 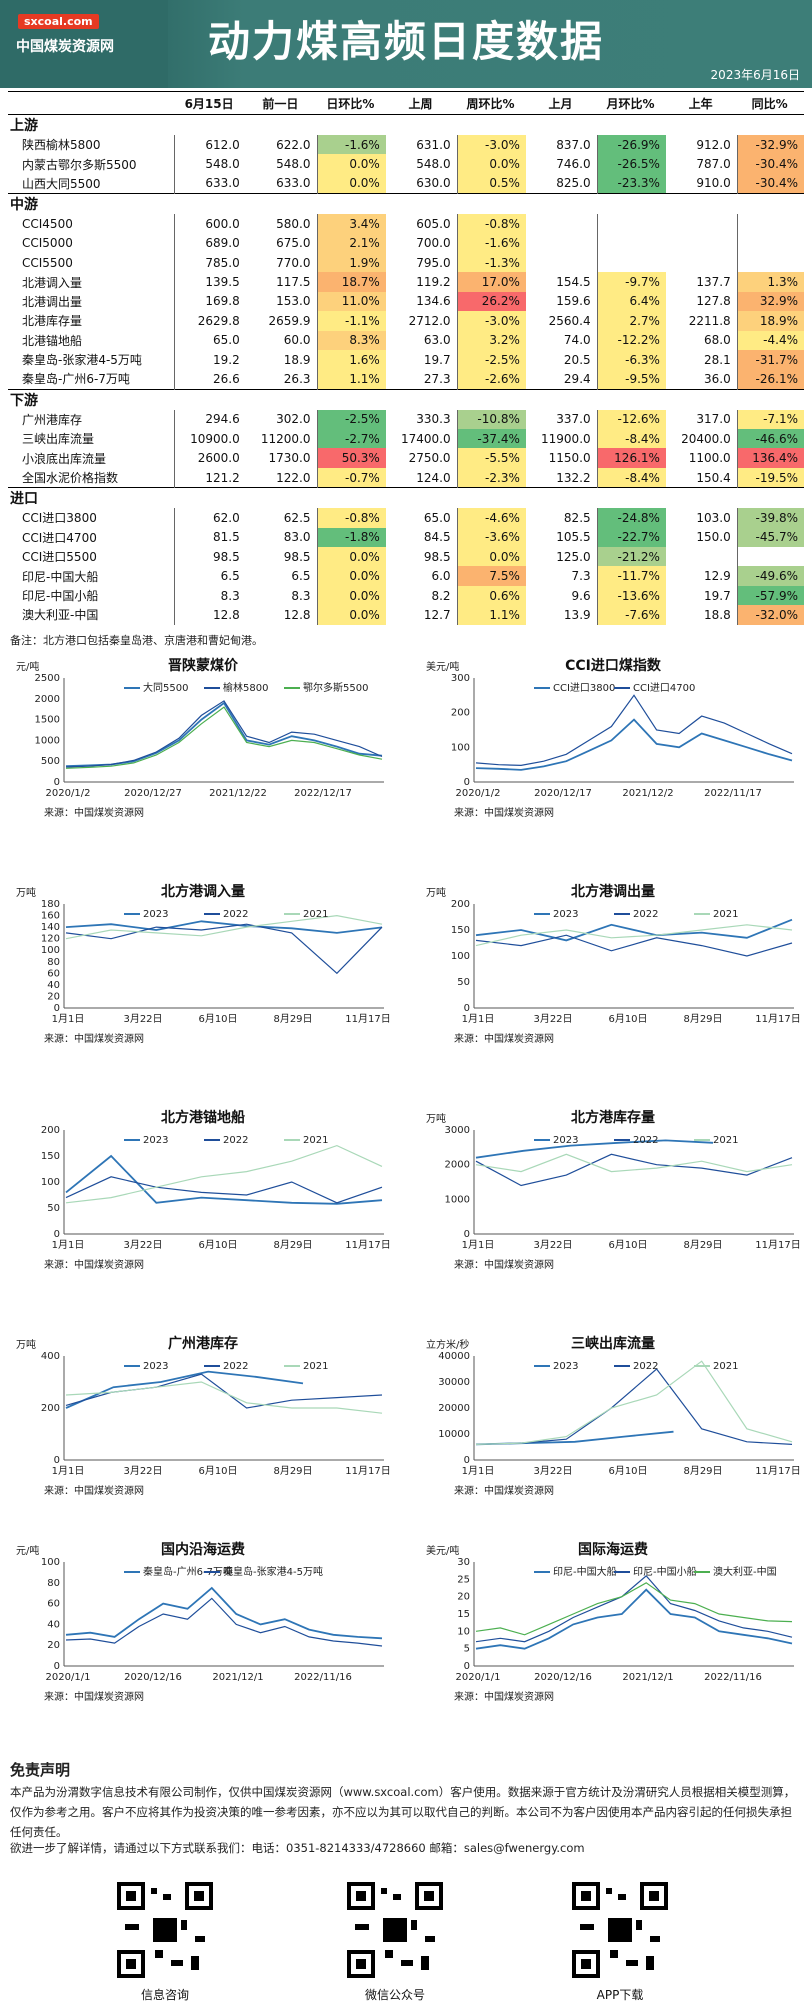 I want to click on row-label: 秦皇岛-张家港4-5万吨, so click(x=91, y=359).